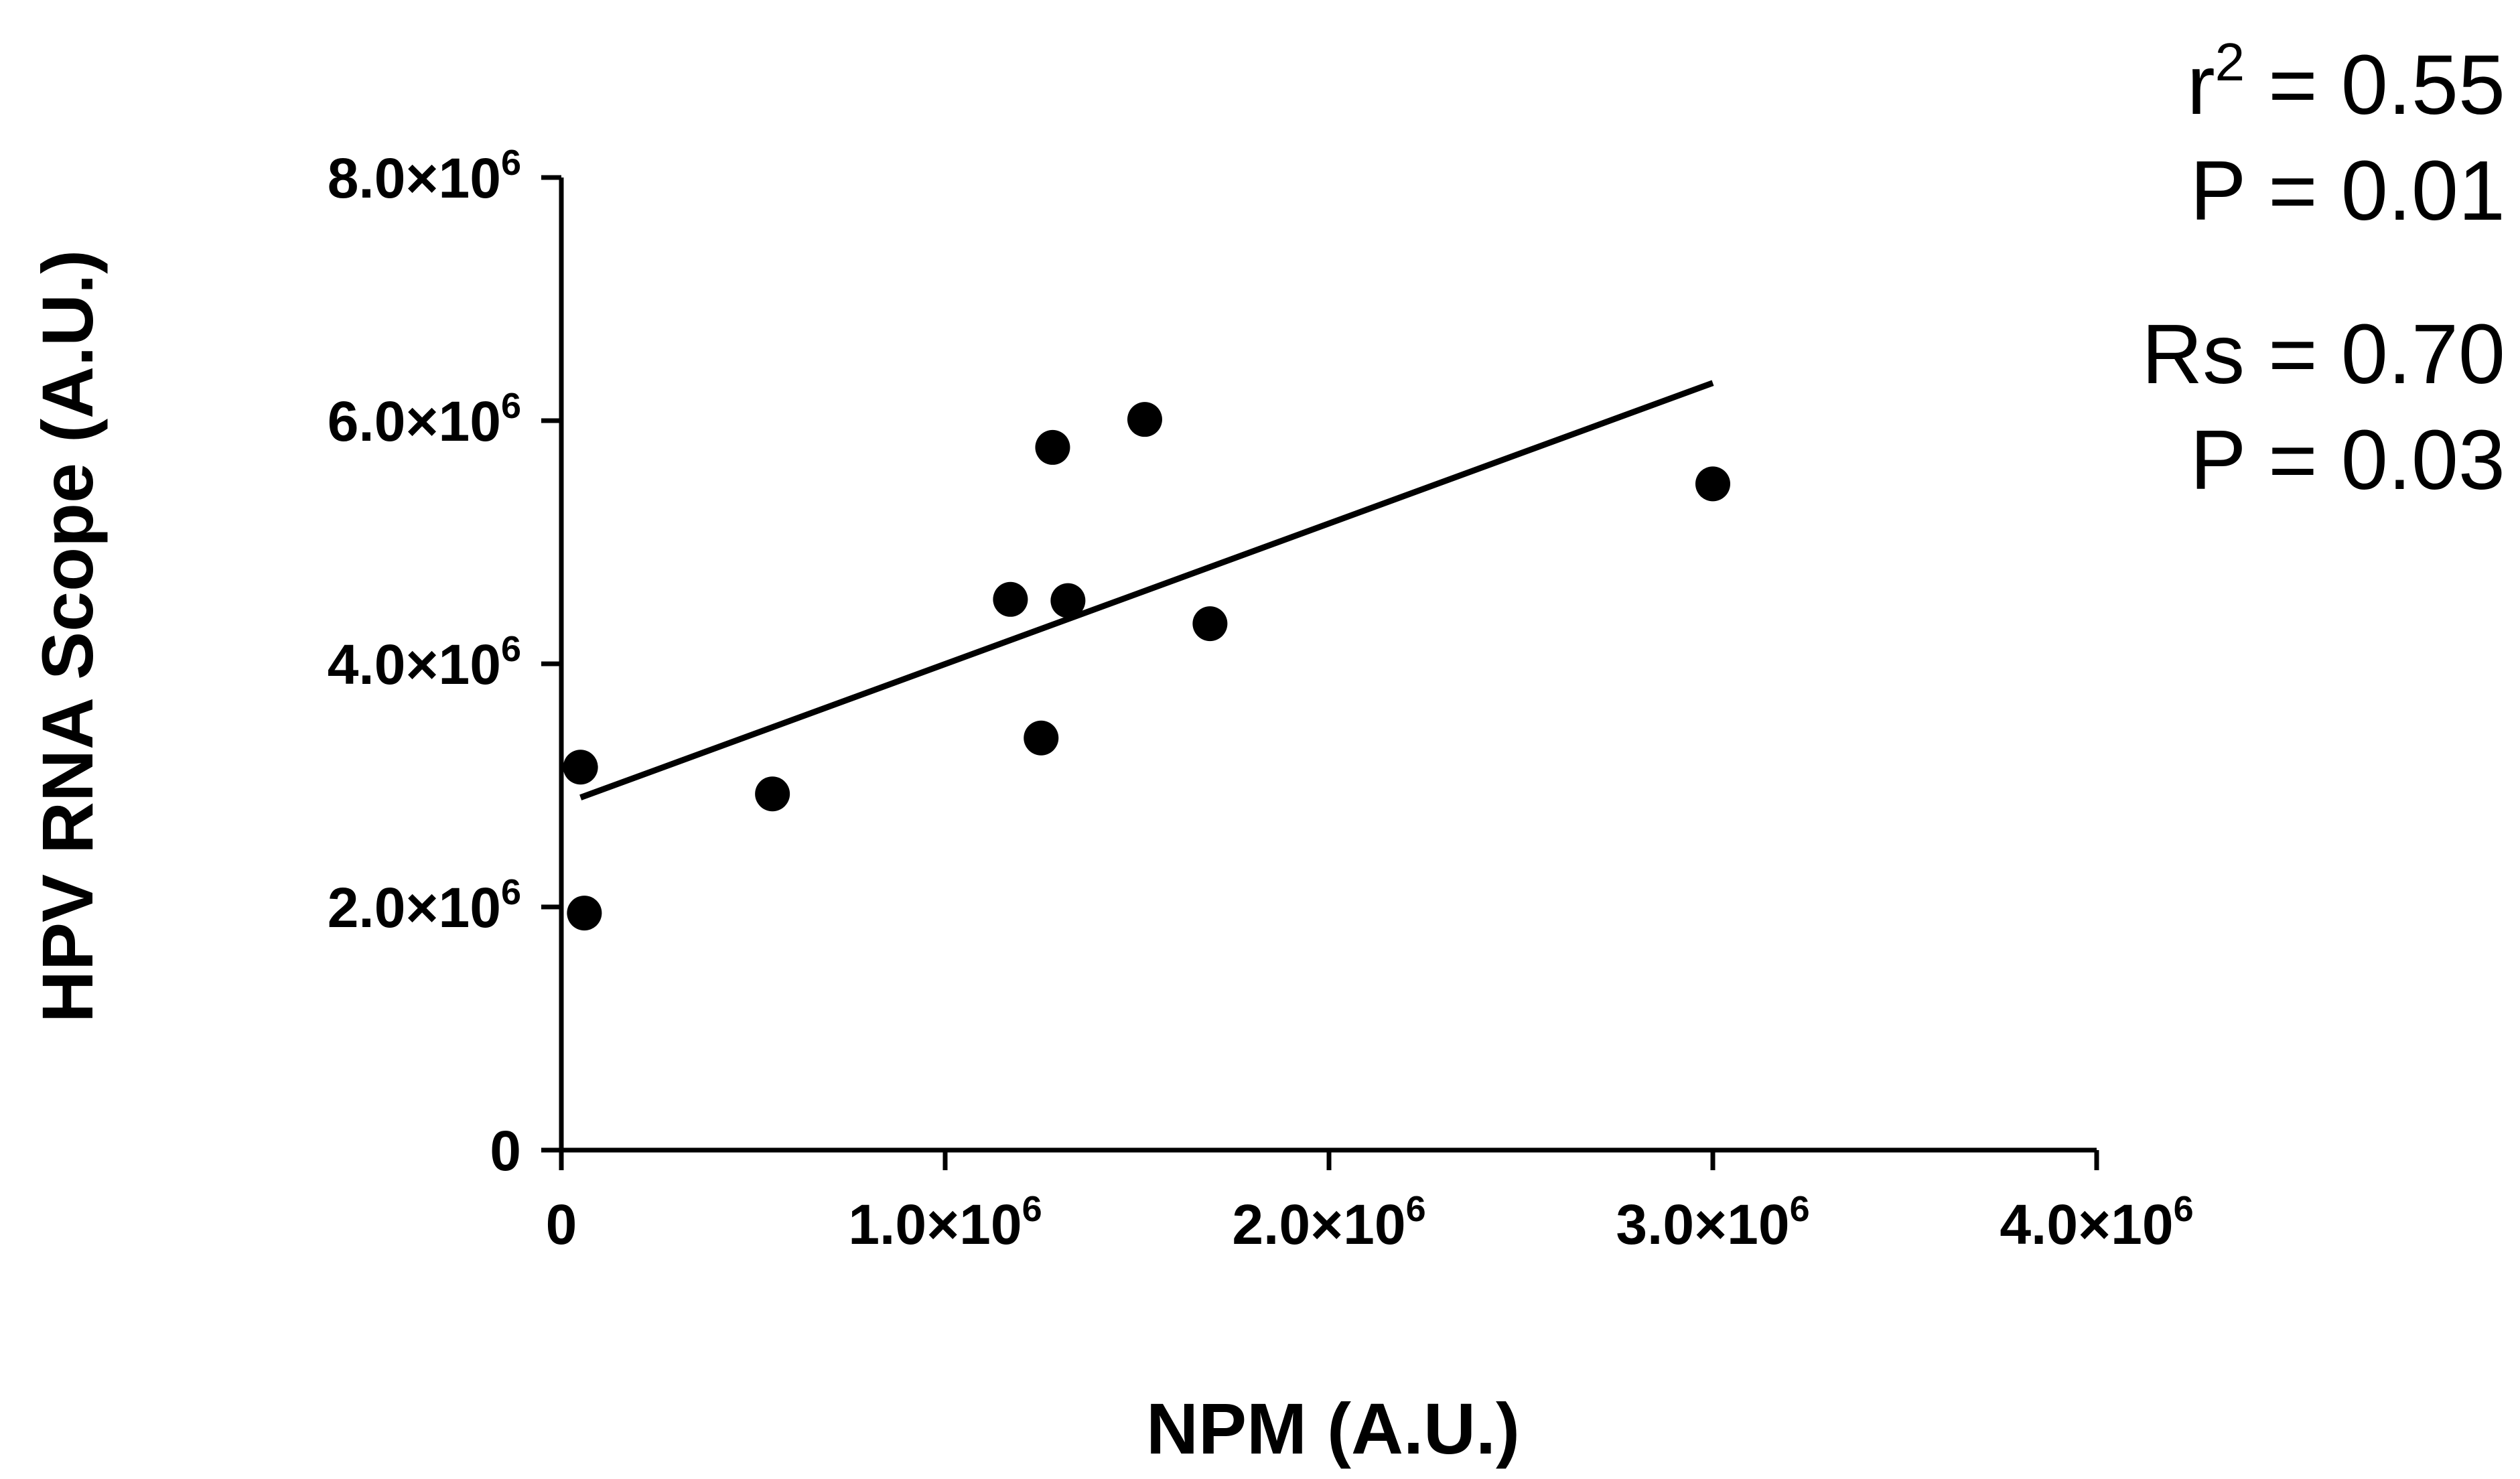  Describe the element at coordinates (425, 905) in the screenshot. I see `y-tick-label-1: 2.0×10⁶` at that location.